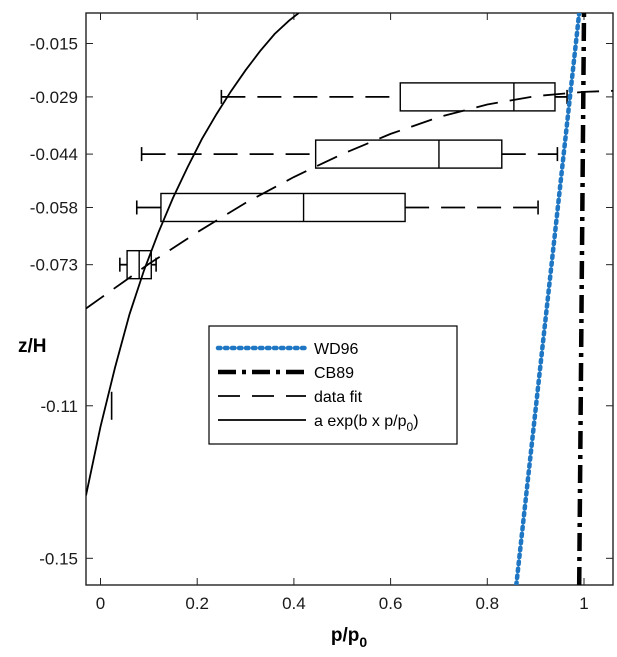 The image size is (617, 657). What do you see at coordinates (54, 97) in the screenshot?
I see `y-tick-label: -0.029` at bounding box center [54, 97].